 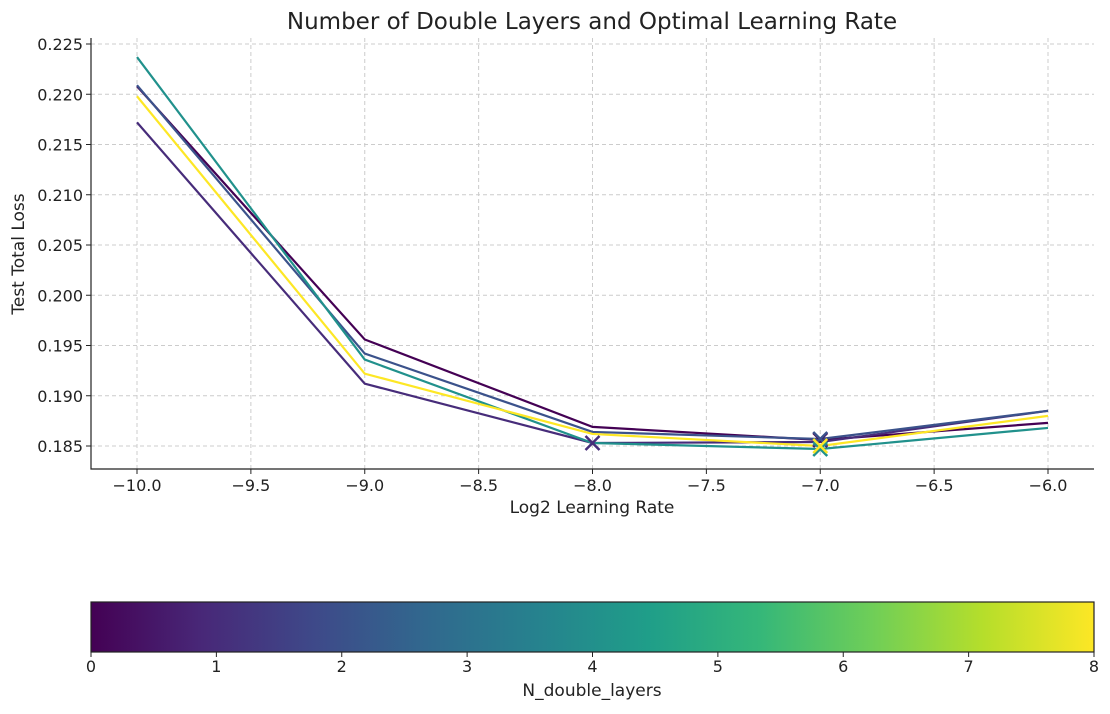 I want to click on x-tick-label: −8.0, so click(x=592, y=485).